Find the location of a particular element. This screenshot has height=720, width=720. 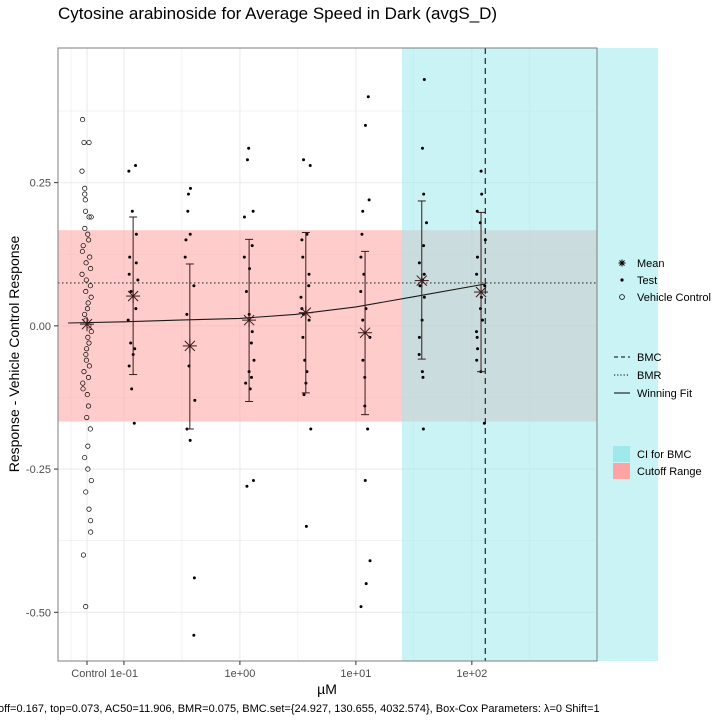

x-tick-label: Control is located at coordinates (88, 674).